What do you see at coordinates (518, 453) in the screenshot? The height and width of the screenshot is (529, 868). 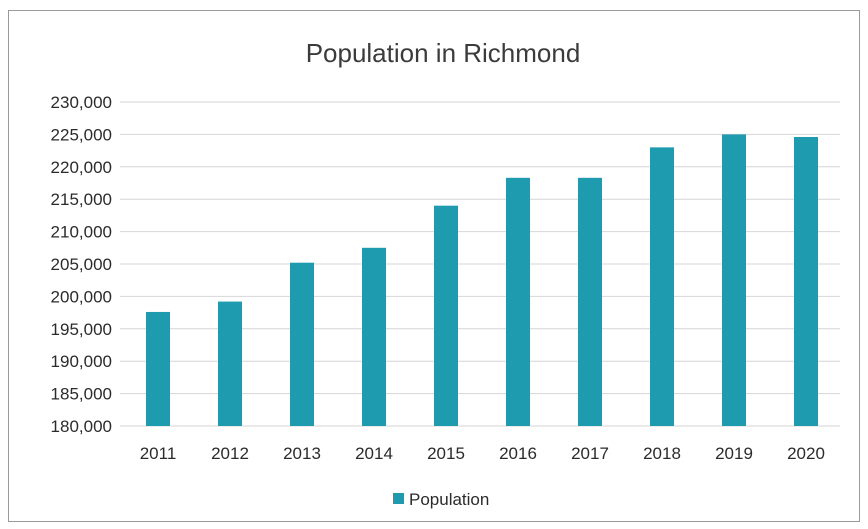 I see `x-tick-label: 2016` at bounding box center [518, 453].